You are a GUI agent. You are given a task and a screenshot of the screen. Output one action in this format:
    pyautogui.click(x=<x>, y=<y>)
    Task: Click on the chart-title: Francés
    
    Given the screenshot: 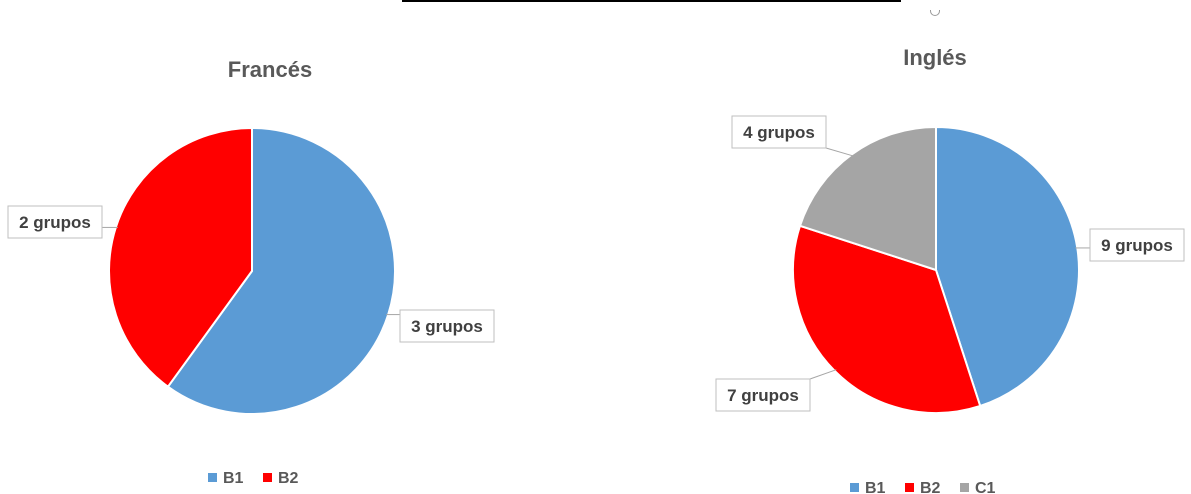 What is the action you would take?
    pyautogui.click(x=270, y=69)
    